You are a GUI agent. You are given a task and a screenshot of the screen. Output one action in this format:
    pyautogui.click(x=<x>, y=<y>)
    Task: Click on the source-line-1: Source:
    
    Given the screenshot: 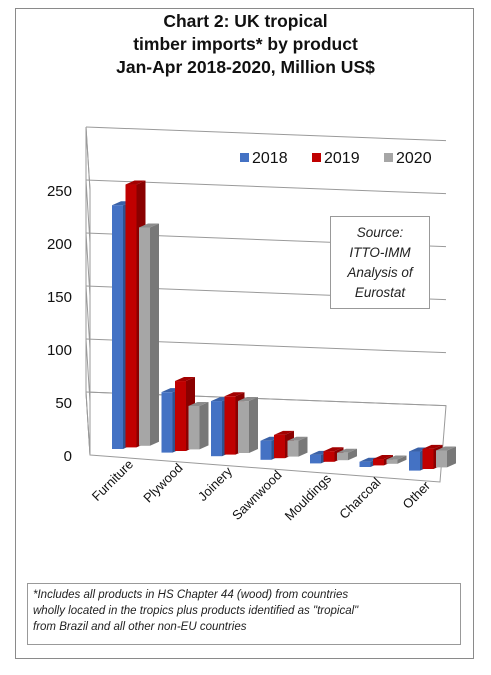 What is the action you would take?
    pyautogui.click(x=380, y=232)
    